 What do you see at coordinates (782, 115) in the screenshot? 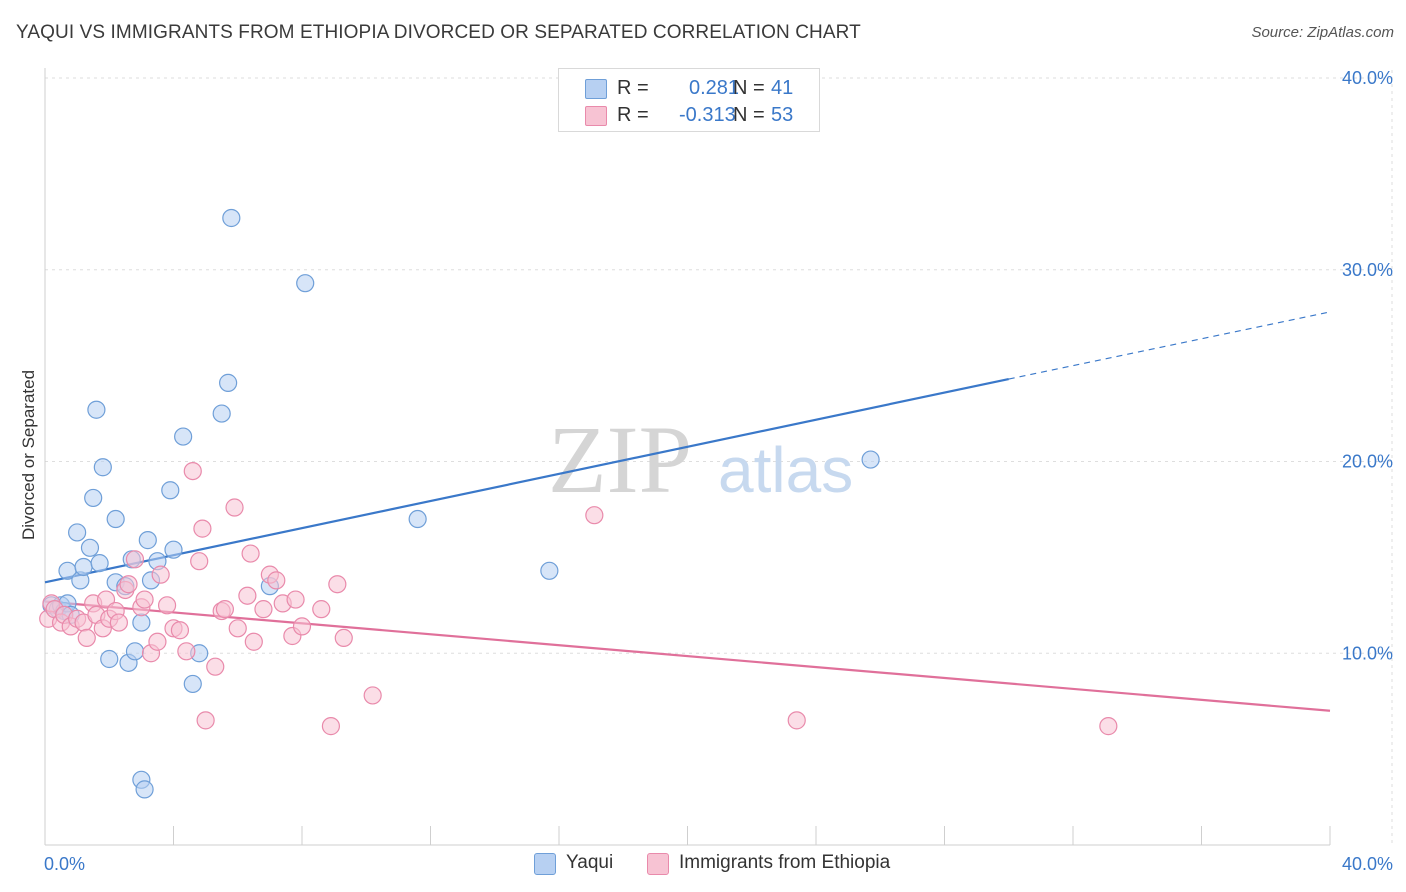
I see `n-value: 53` at bounding box center [782, 115].